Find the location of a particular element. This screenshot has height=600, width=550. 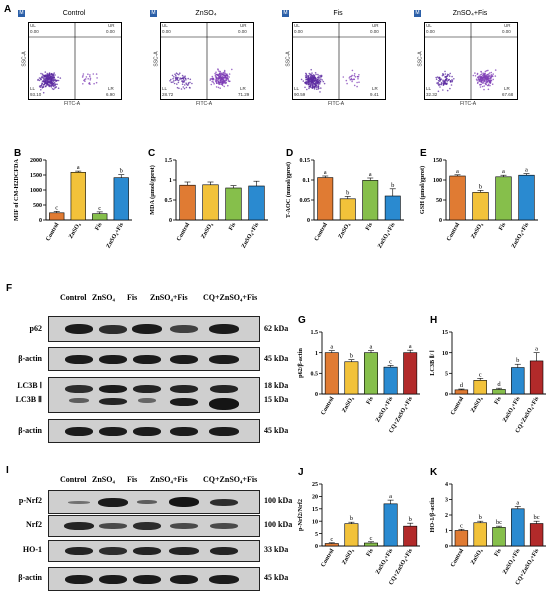

lane-label: ZnSO₄ is located at coordinates (103, 479).